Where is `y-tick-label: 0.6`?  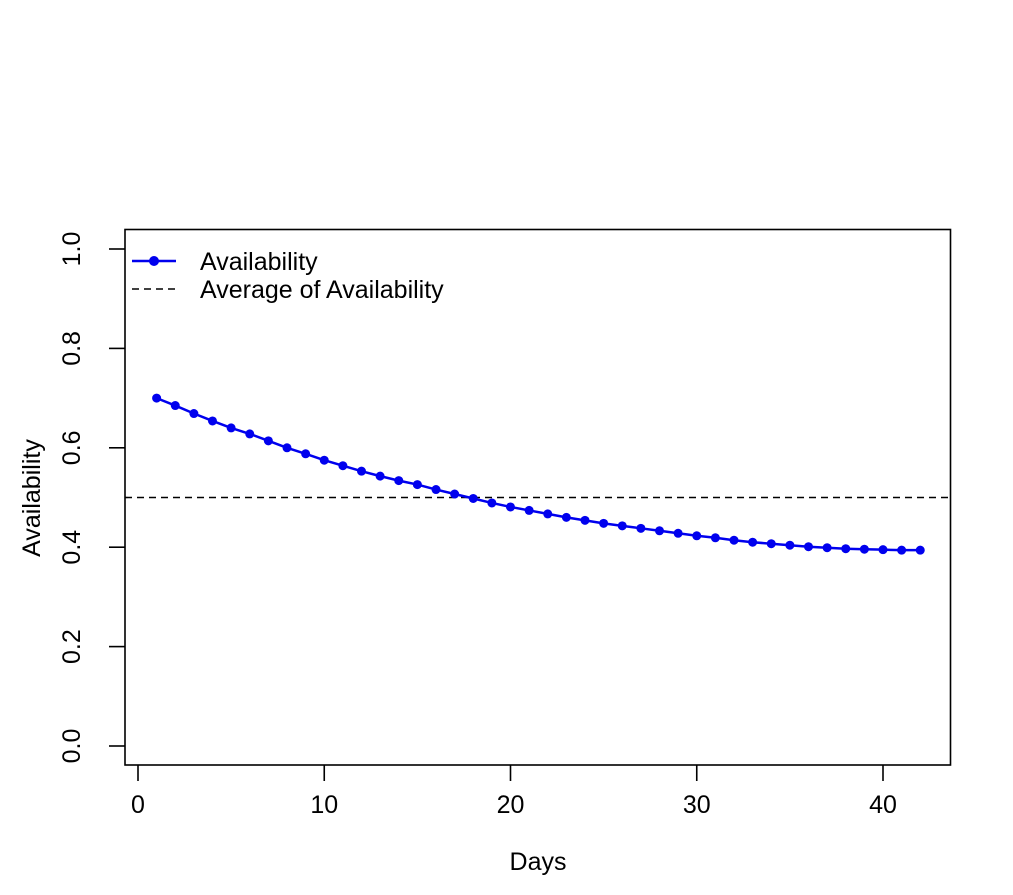
y-tick-label: 0.6 is located at coordinates (72, 447).